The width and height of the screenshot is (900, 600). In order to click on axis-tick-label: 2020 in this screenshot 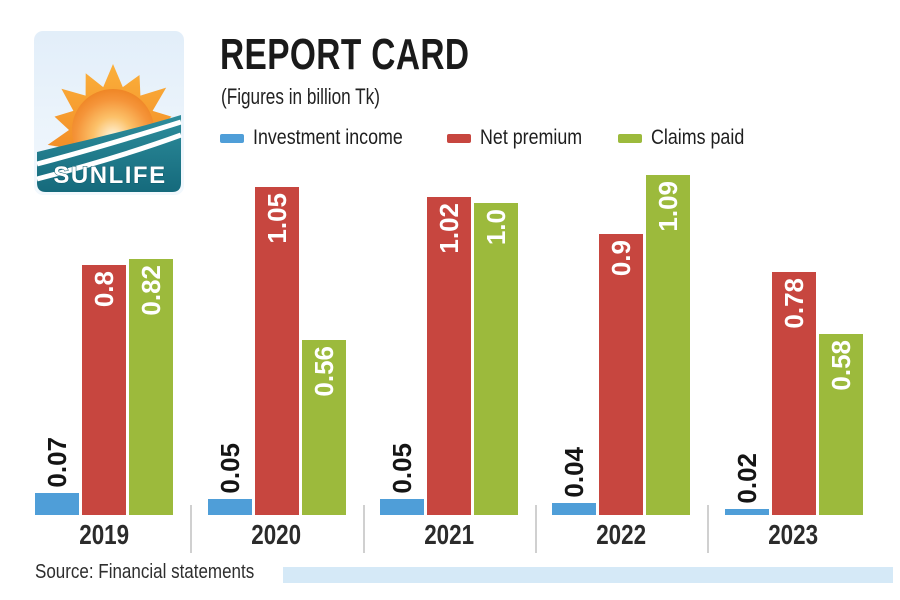, I will do `click(276, 534)`.